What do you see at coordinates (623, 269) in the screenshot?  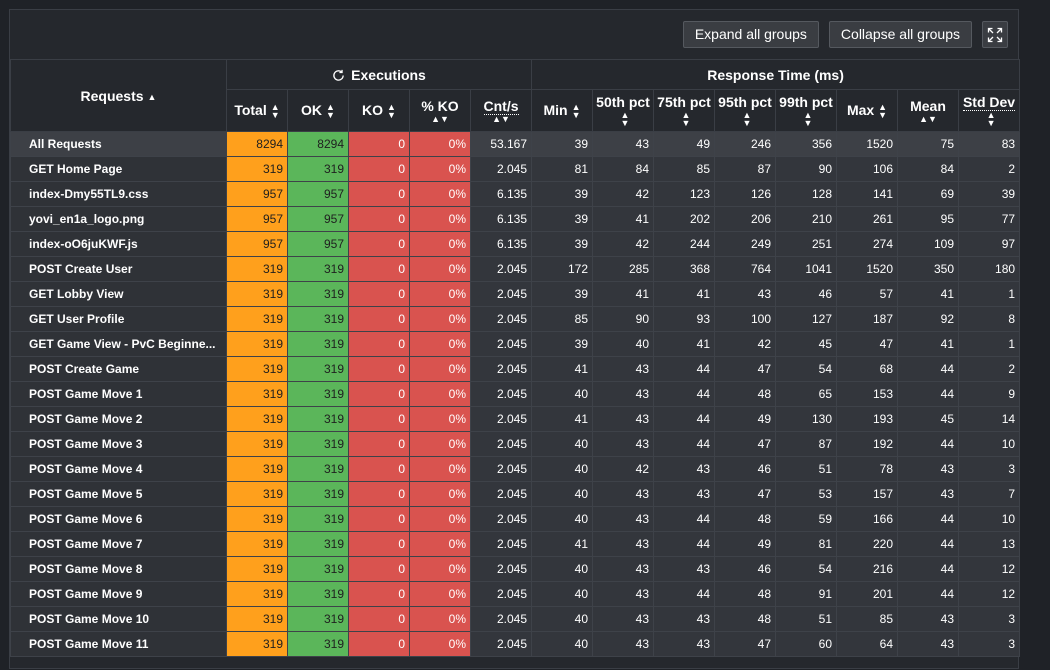 I see `cell-pct50: 285` at bounding box center [623, 269].